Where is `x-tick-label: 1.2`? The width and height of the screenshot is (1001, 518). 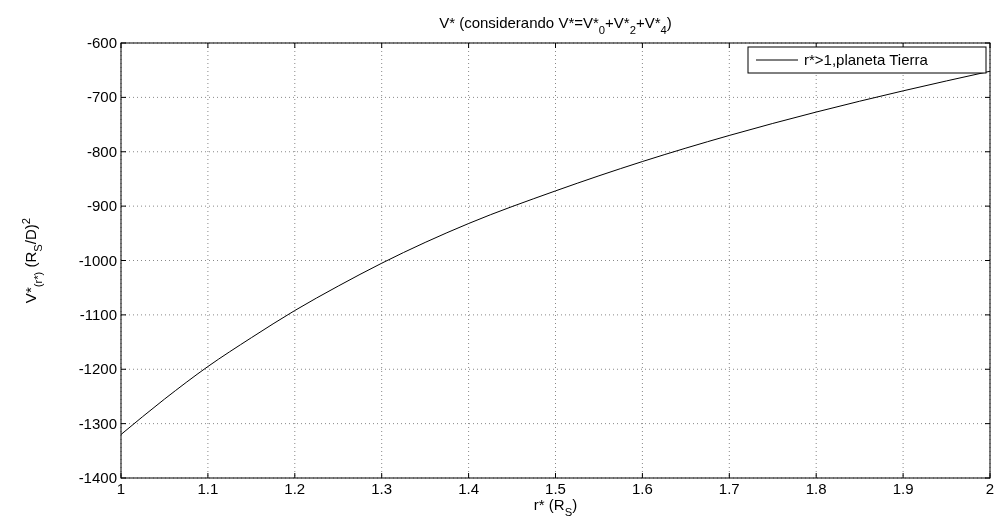
x-tick-label: 1.2 is located at coordinates (295, 488).